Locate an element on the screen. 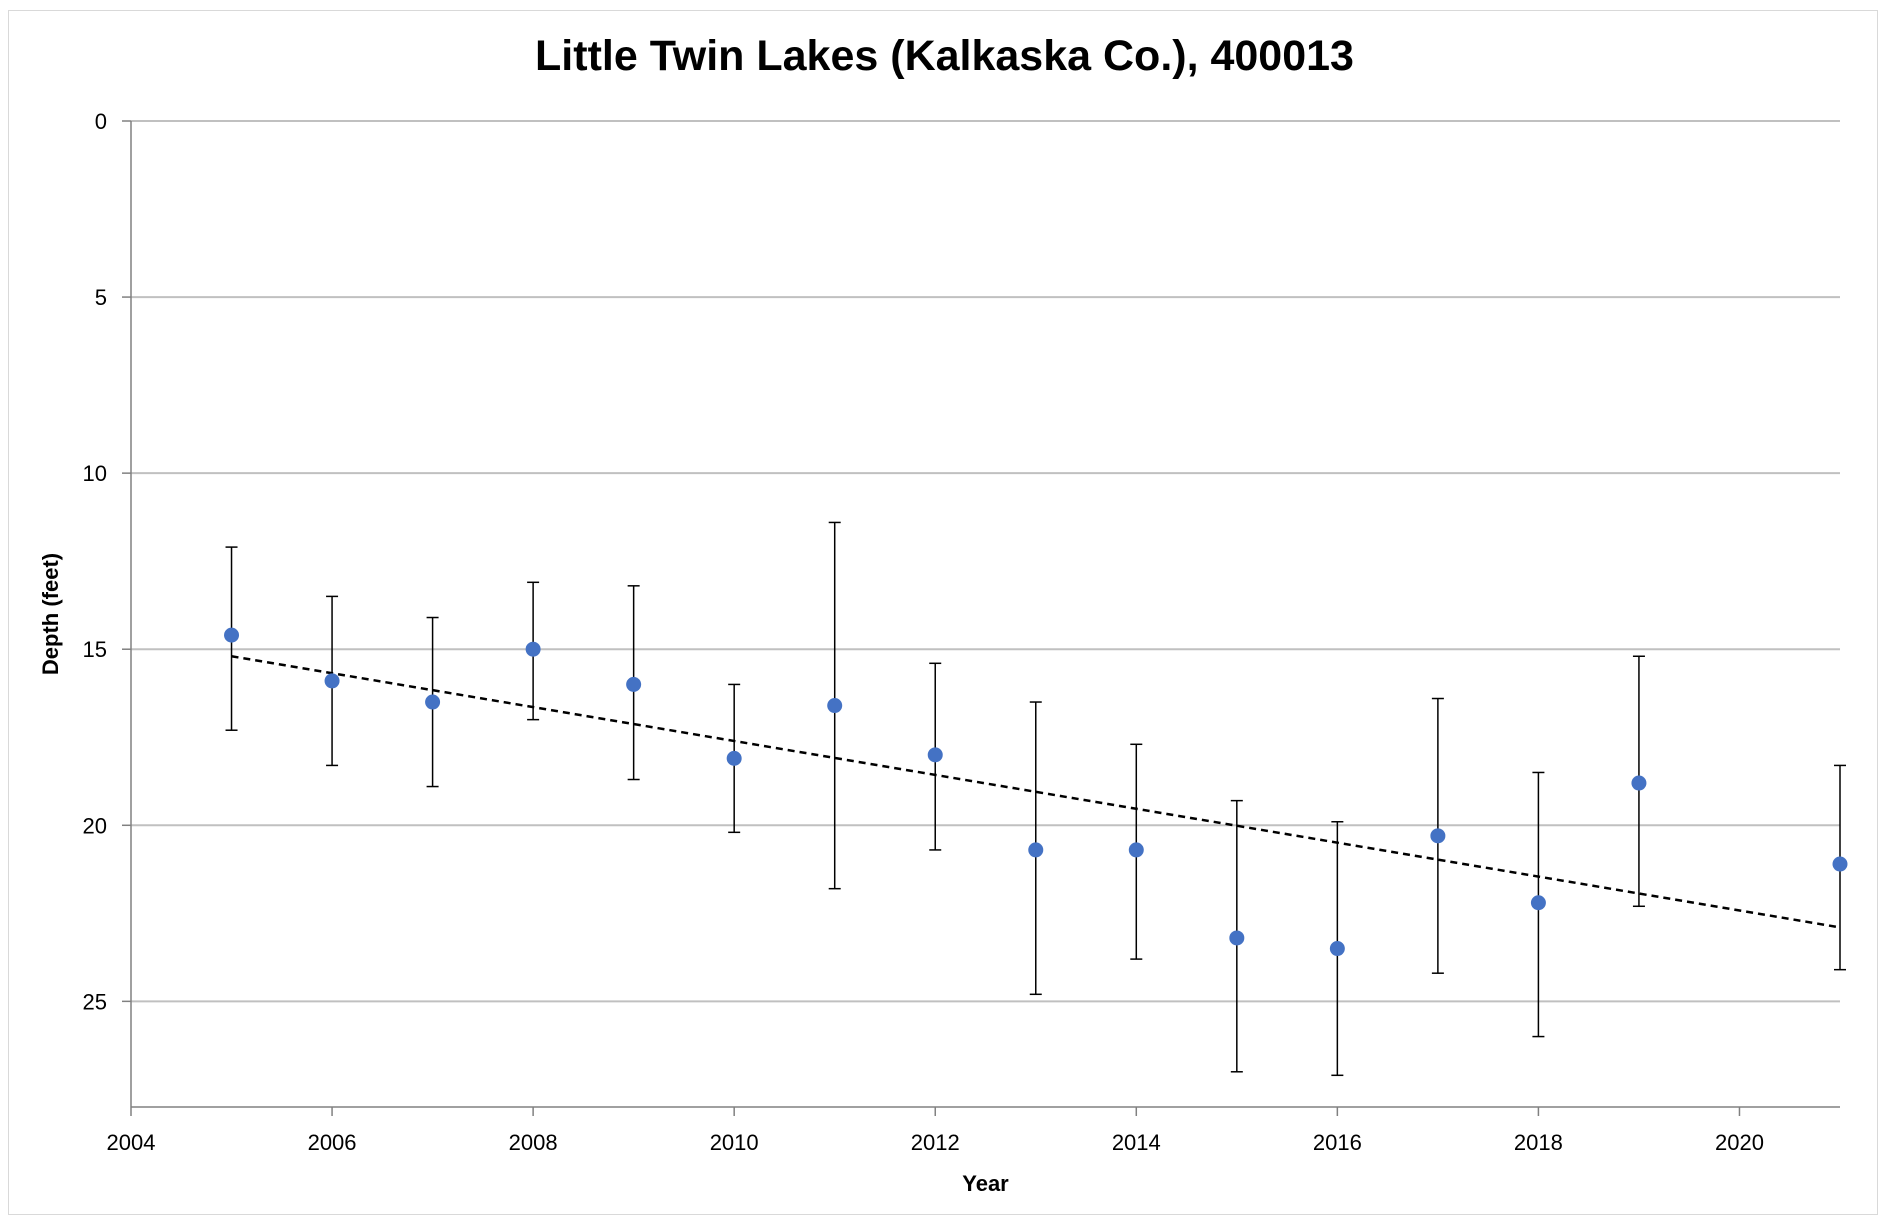 This screenshot has height=1225, width=1889. chart-title: Little Twin Lakes (Kalkaska Co.), 400013 is located at coordinates (944, 56).